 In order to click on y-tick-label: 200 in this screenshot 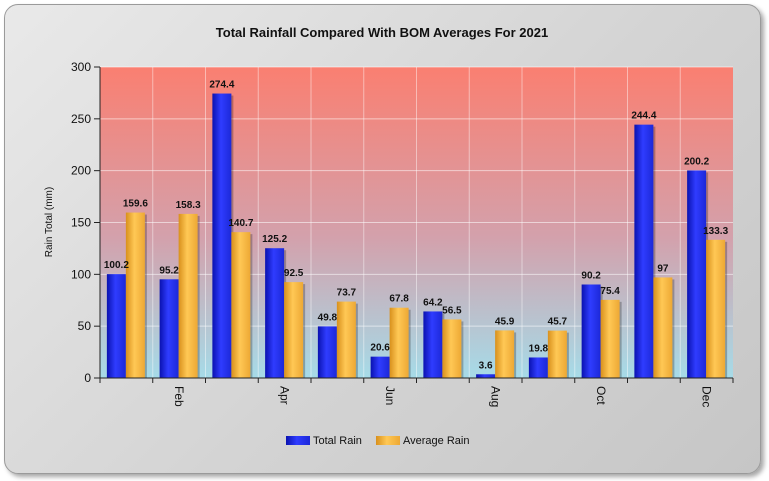, I will do `click(81, 171)`.